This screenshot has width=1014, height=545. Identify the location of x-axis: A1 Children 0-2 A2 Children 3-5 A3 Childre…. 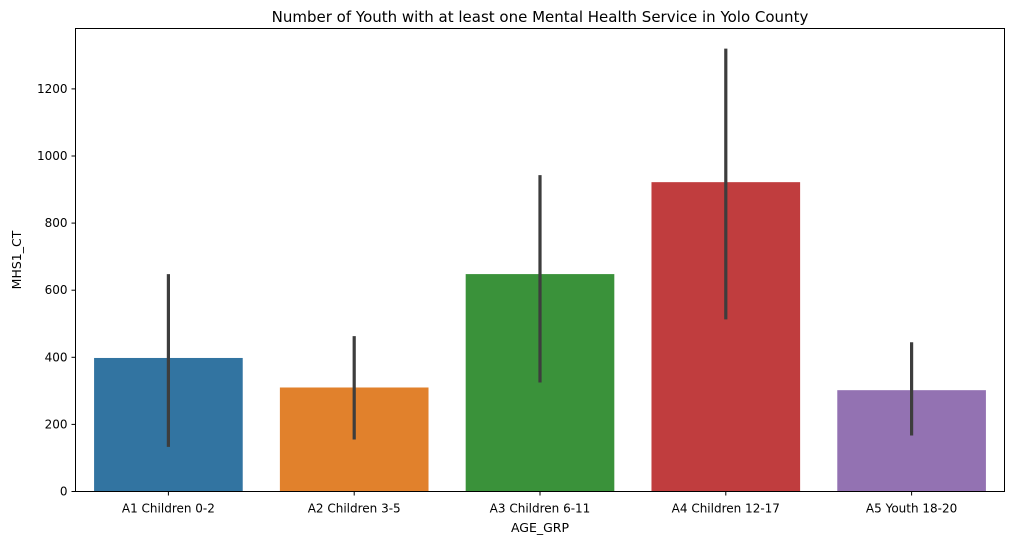
(539, 503).